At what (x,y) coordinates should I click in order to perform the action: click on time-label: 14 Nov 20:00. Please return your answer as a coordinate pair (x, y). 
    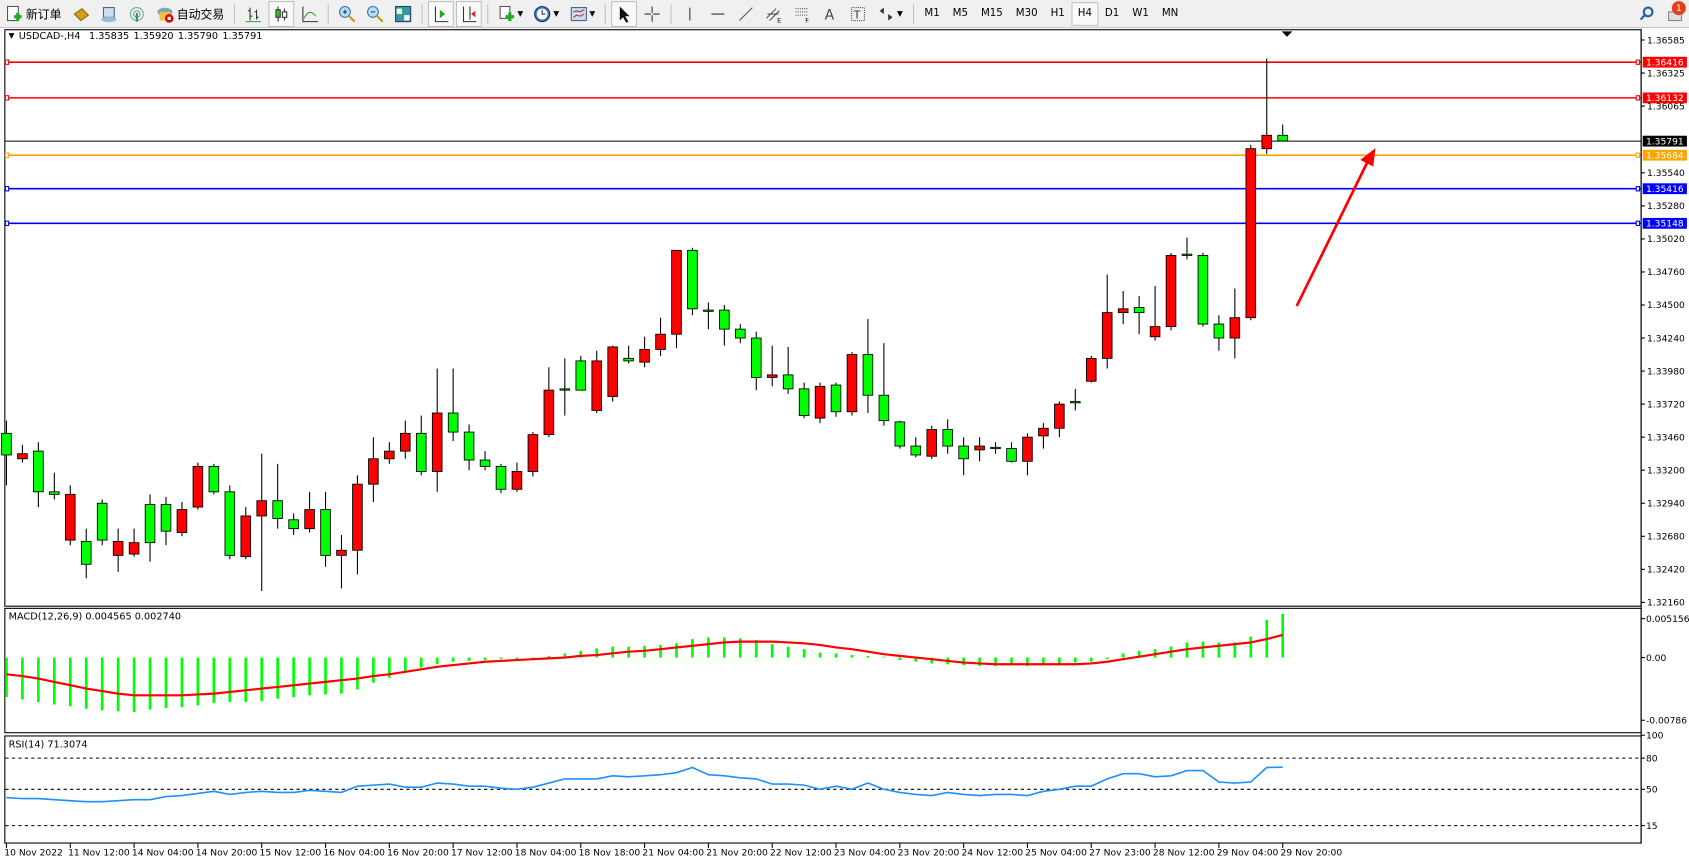
    Looking at the image, I should click on (227, 852).